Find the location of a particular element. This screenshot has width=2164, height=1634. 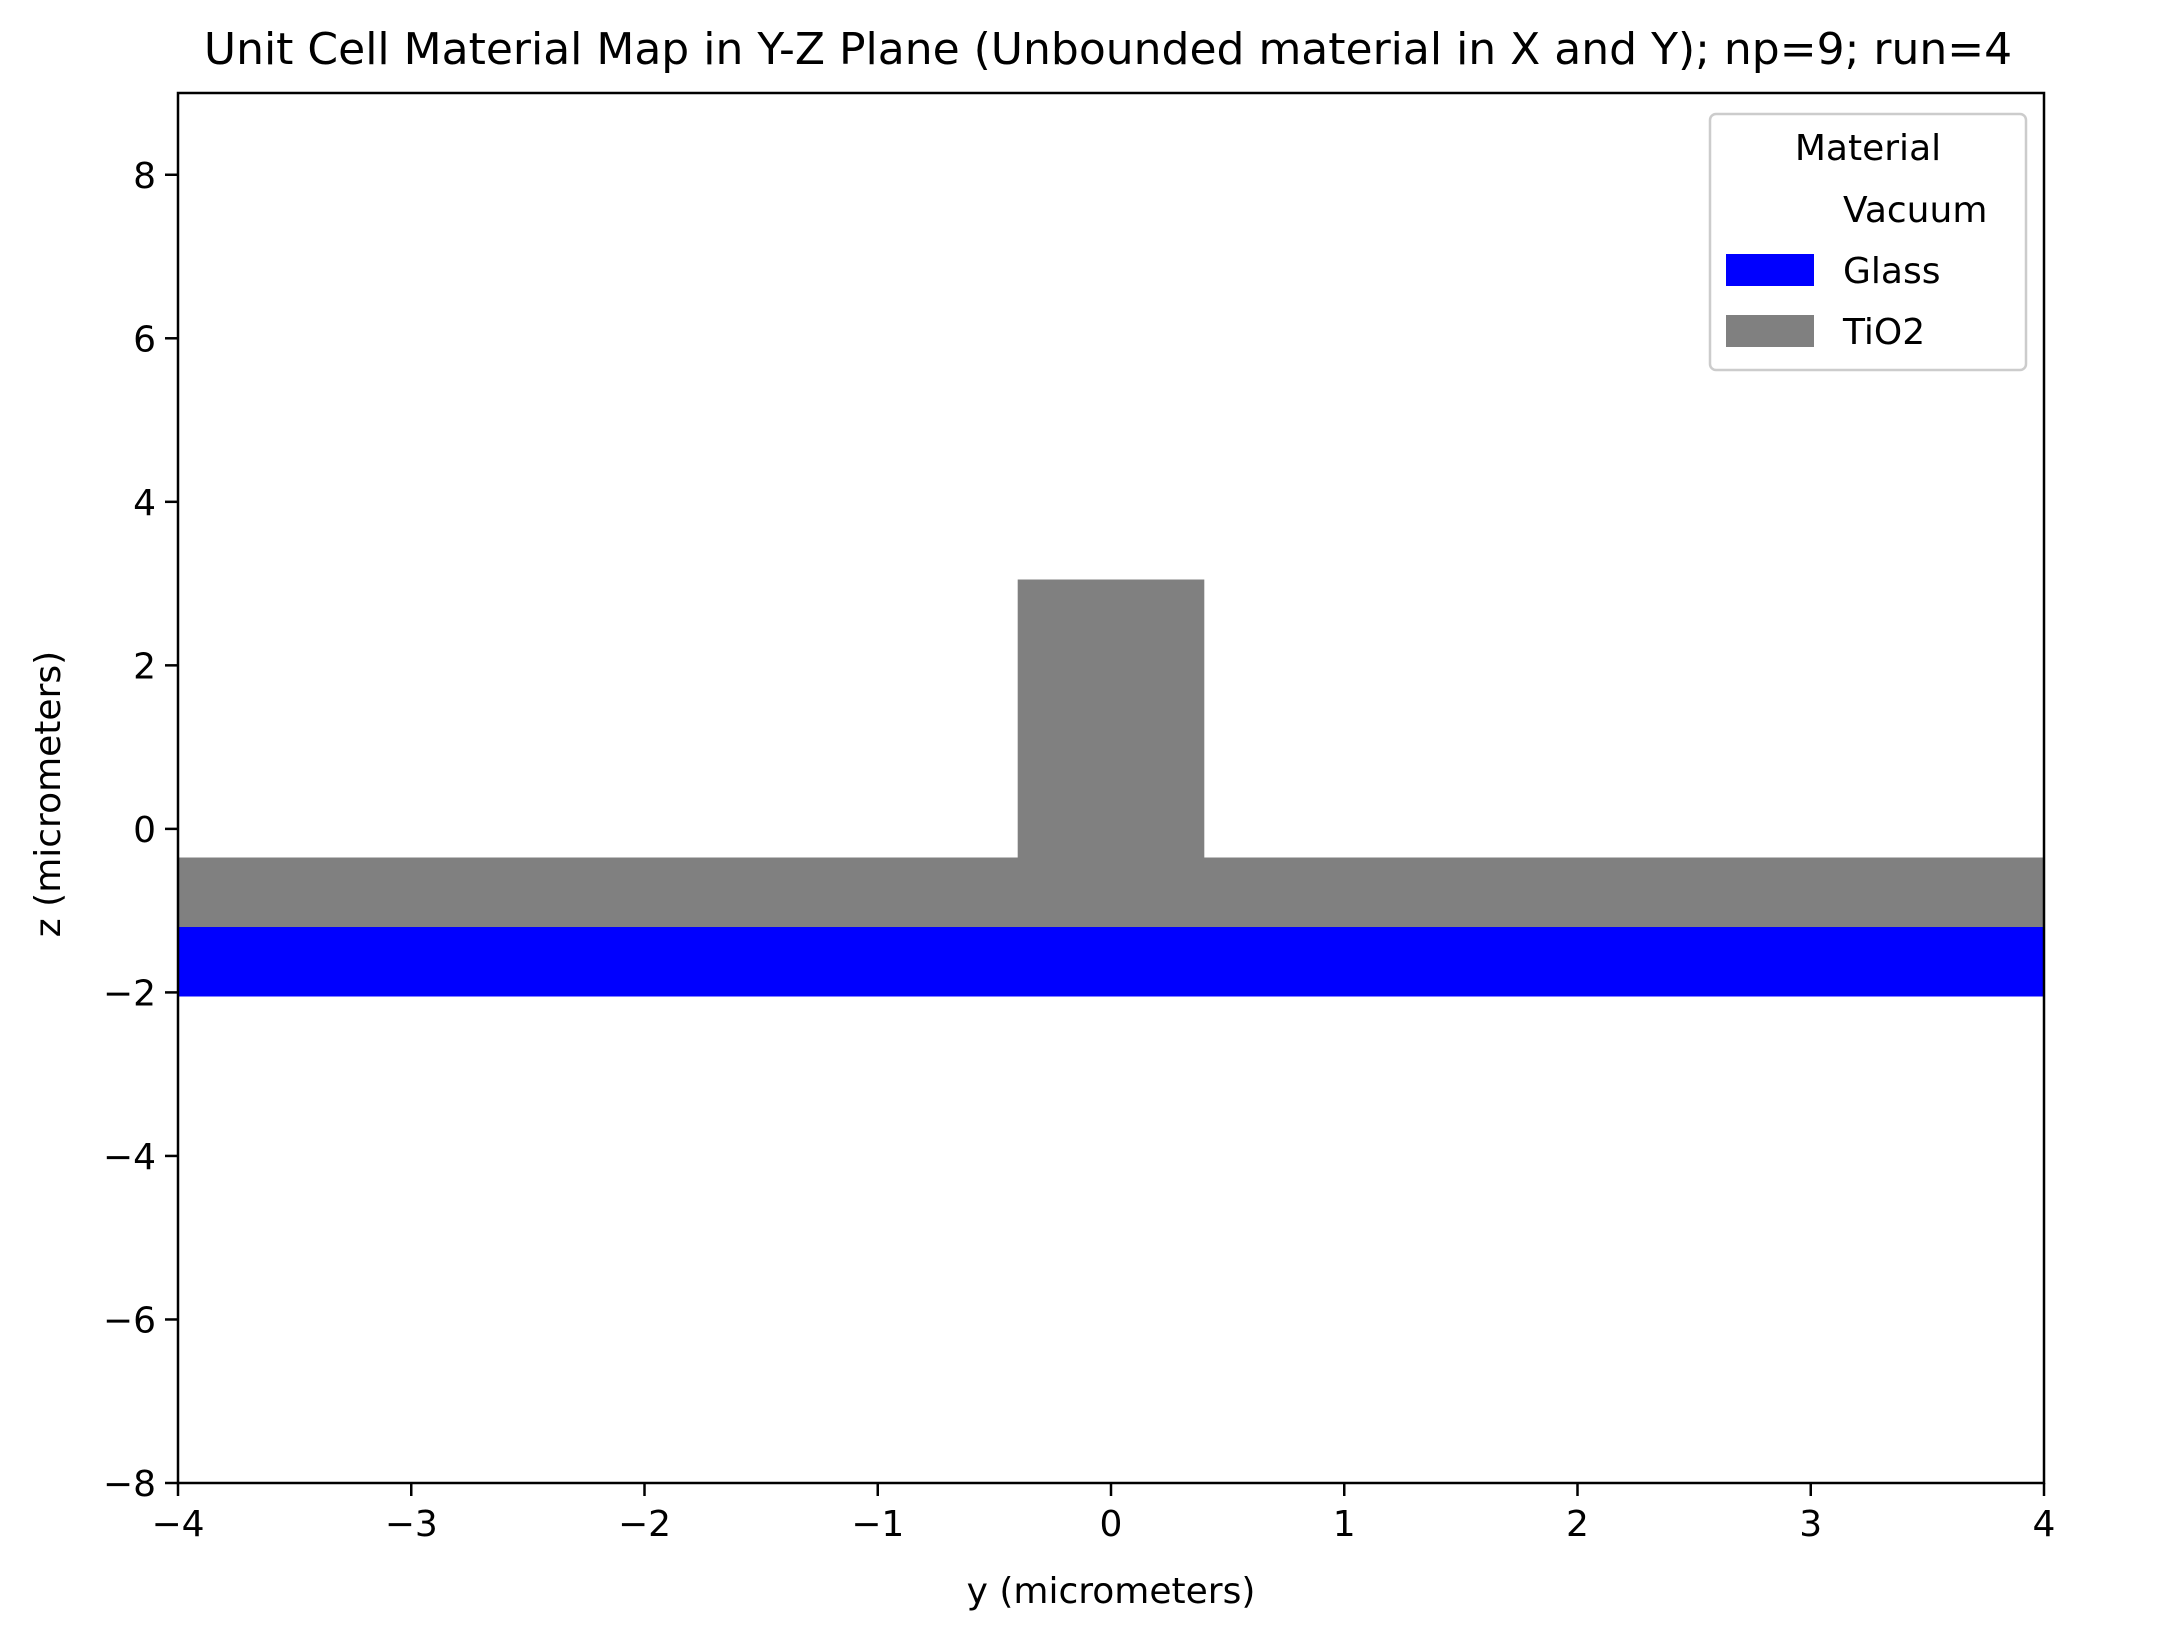

y-tick-label: −6 is located at coordinates (129, 1320).